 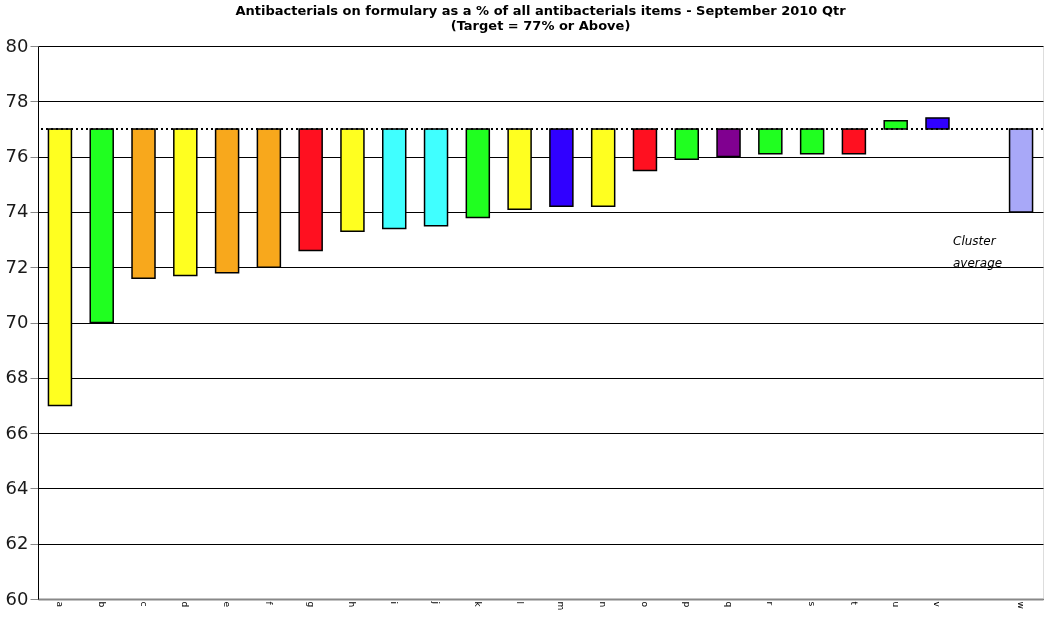 What do you see at coordinates (17, 543) in the screenshot?
I see `y-tick-label: 62` at bounding box center [17, 543].